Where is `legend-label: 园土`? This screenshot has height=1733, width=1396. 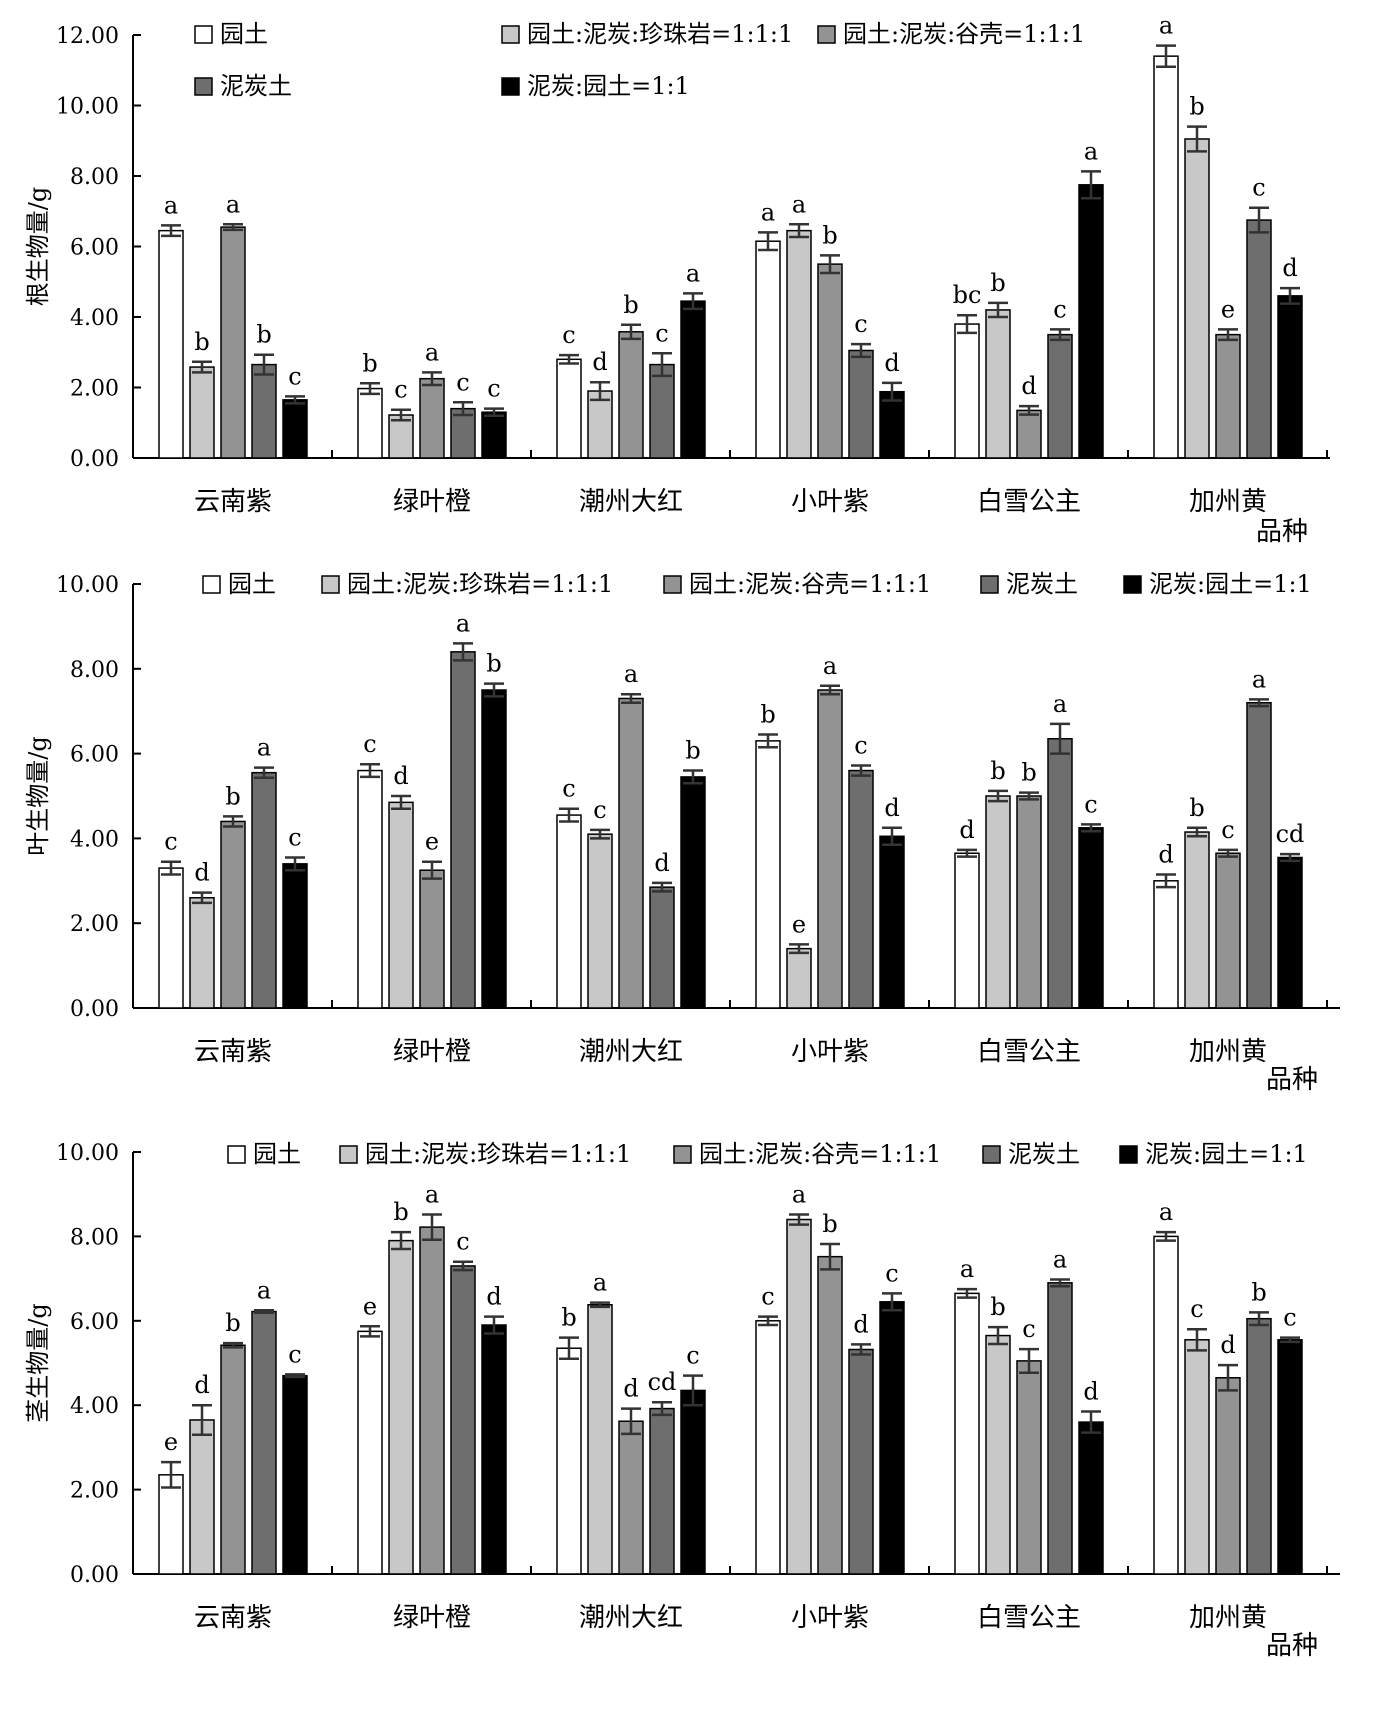 legend-label: 园土 is located at coordinates (277, 1154).